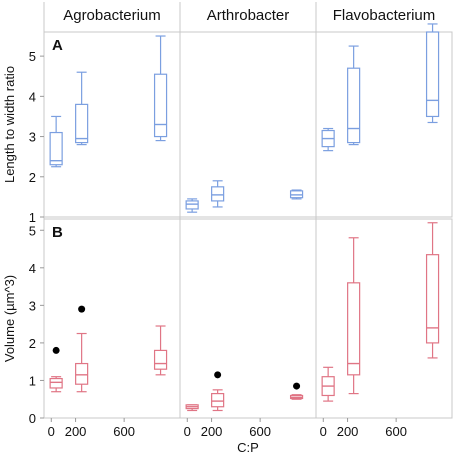  What do you see at coordinates (248, 15) in the screenshot?
I see `facet-title: Arthrobacter` at bounding box center [248, 15].